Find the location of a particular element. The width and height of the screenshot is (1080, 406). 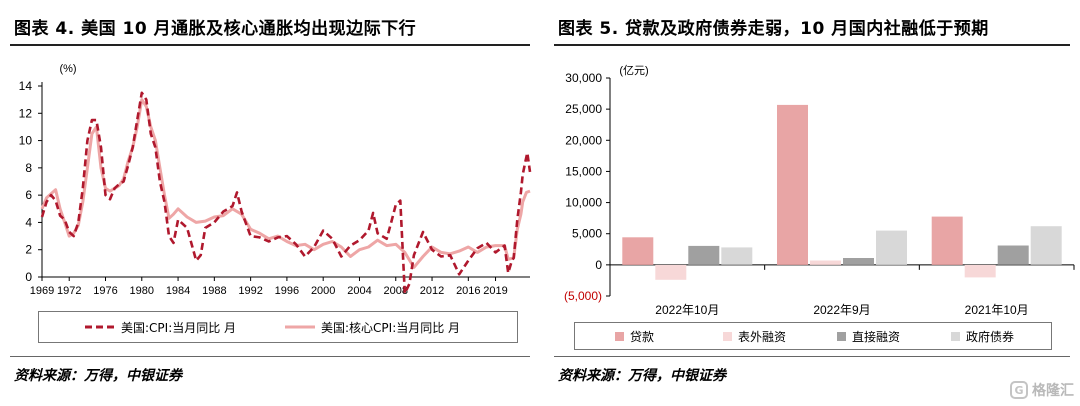

left-x-tick-label: 1996 is located at coordinates (287, 291).